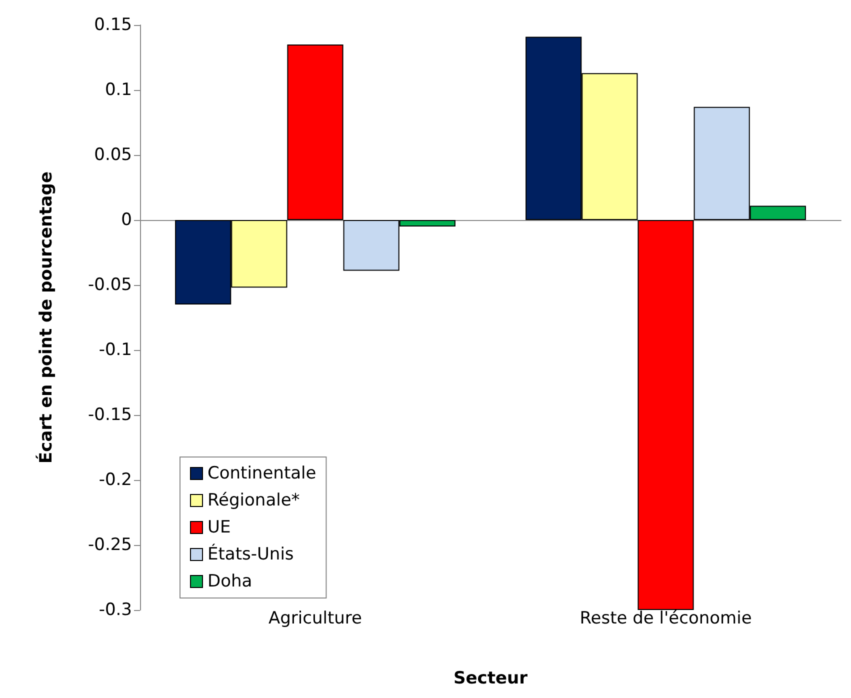 Image resolution: width=851 pixels, height=698 pixels. Describe the element at coordinates (115, 350) in the screenshot. I see `y-tick-label: -0.1` at that location.